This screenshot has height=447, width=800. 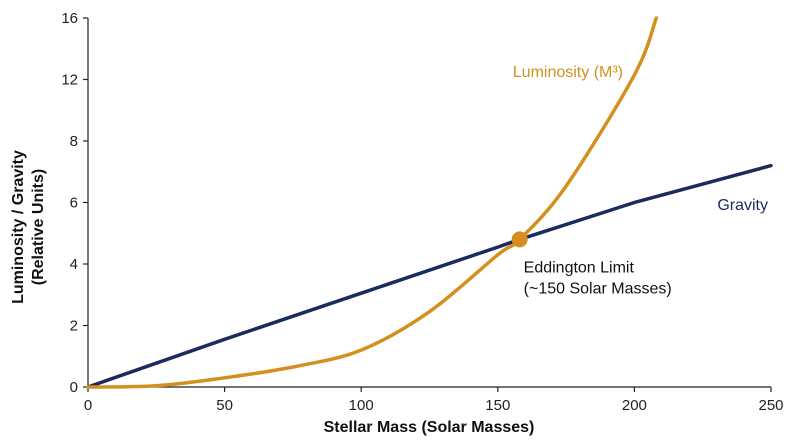 I want to click on y-tick-label: 8, so click(x=74, y=141).